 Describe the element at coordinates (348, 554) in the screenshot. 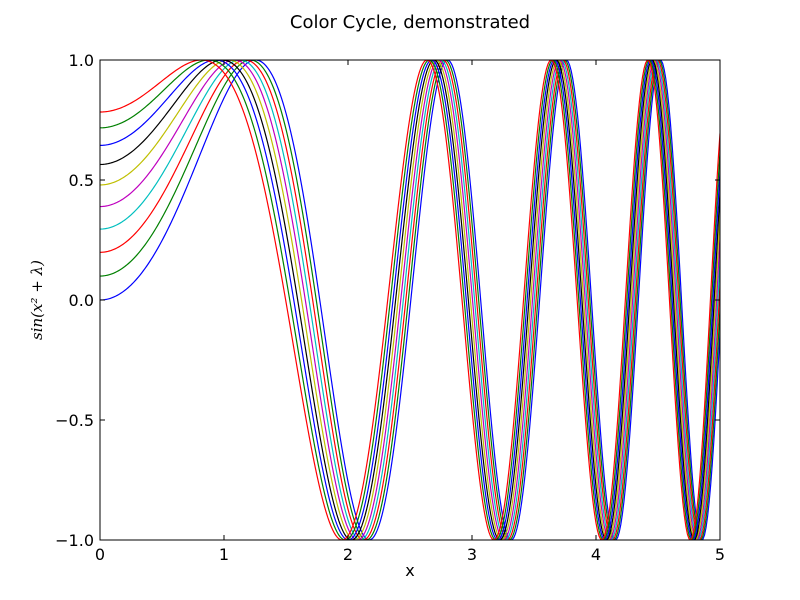

I see `x-tick-label-2: 2` at that location.